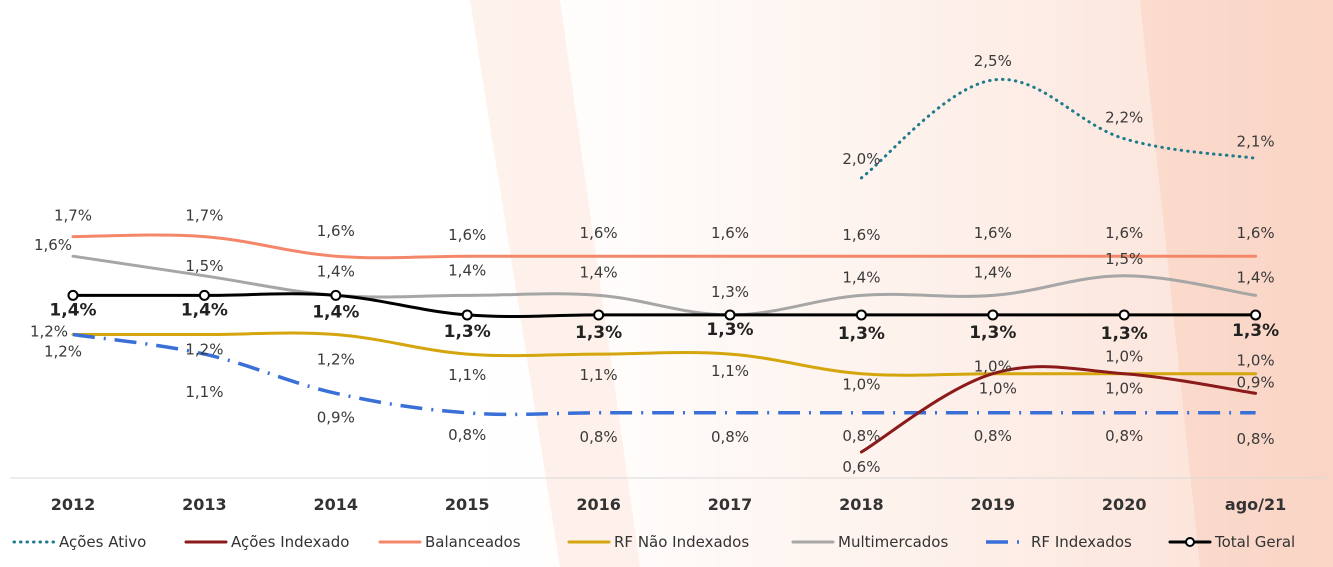  Describe the element at coordinates (993, 61) in the screenshot. I see `data-label: 2,5%` at that location.